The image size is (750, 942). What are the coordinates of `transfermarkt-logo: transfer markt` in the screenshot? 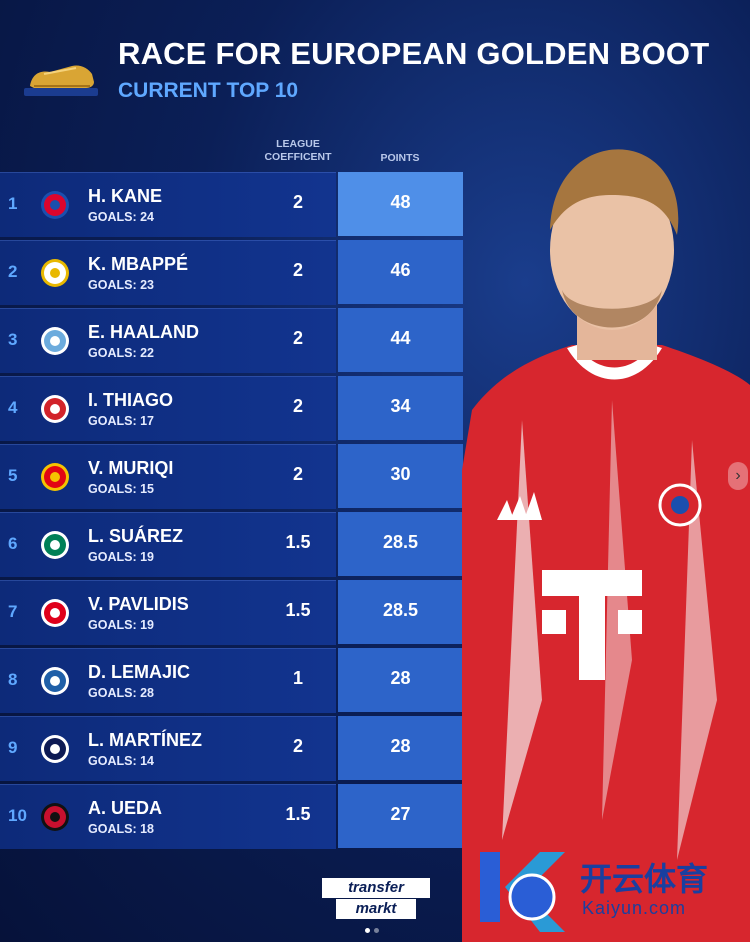 It's located at (376, 899).